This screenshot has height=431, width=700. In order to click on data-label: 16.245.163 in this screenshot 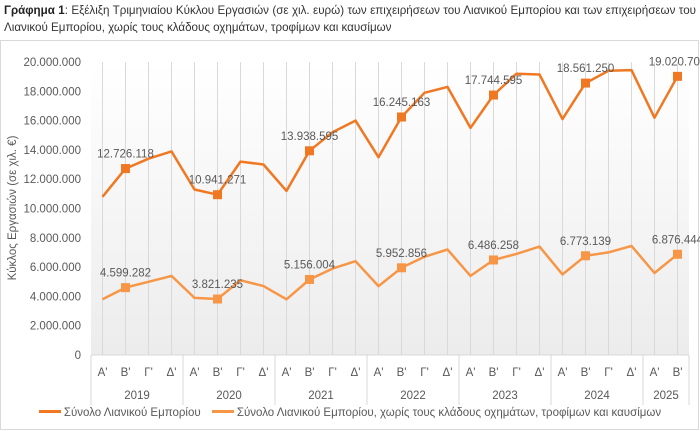, I will do `click(402, 103)`.